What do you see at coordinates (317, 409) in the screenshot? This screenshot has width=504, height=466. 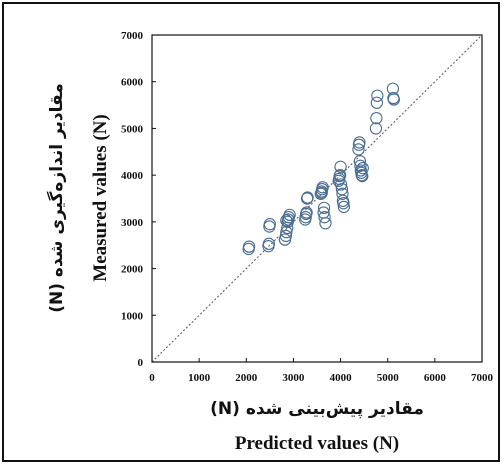 I see `x-axis-title-fa: مقادیر پیش‌بینی شده (N)` at bounding box center [317, 409].